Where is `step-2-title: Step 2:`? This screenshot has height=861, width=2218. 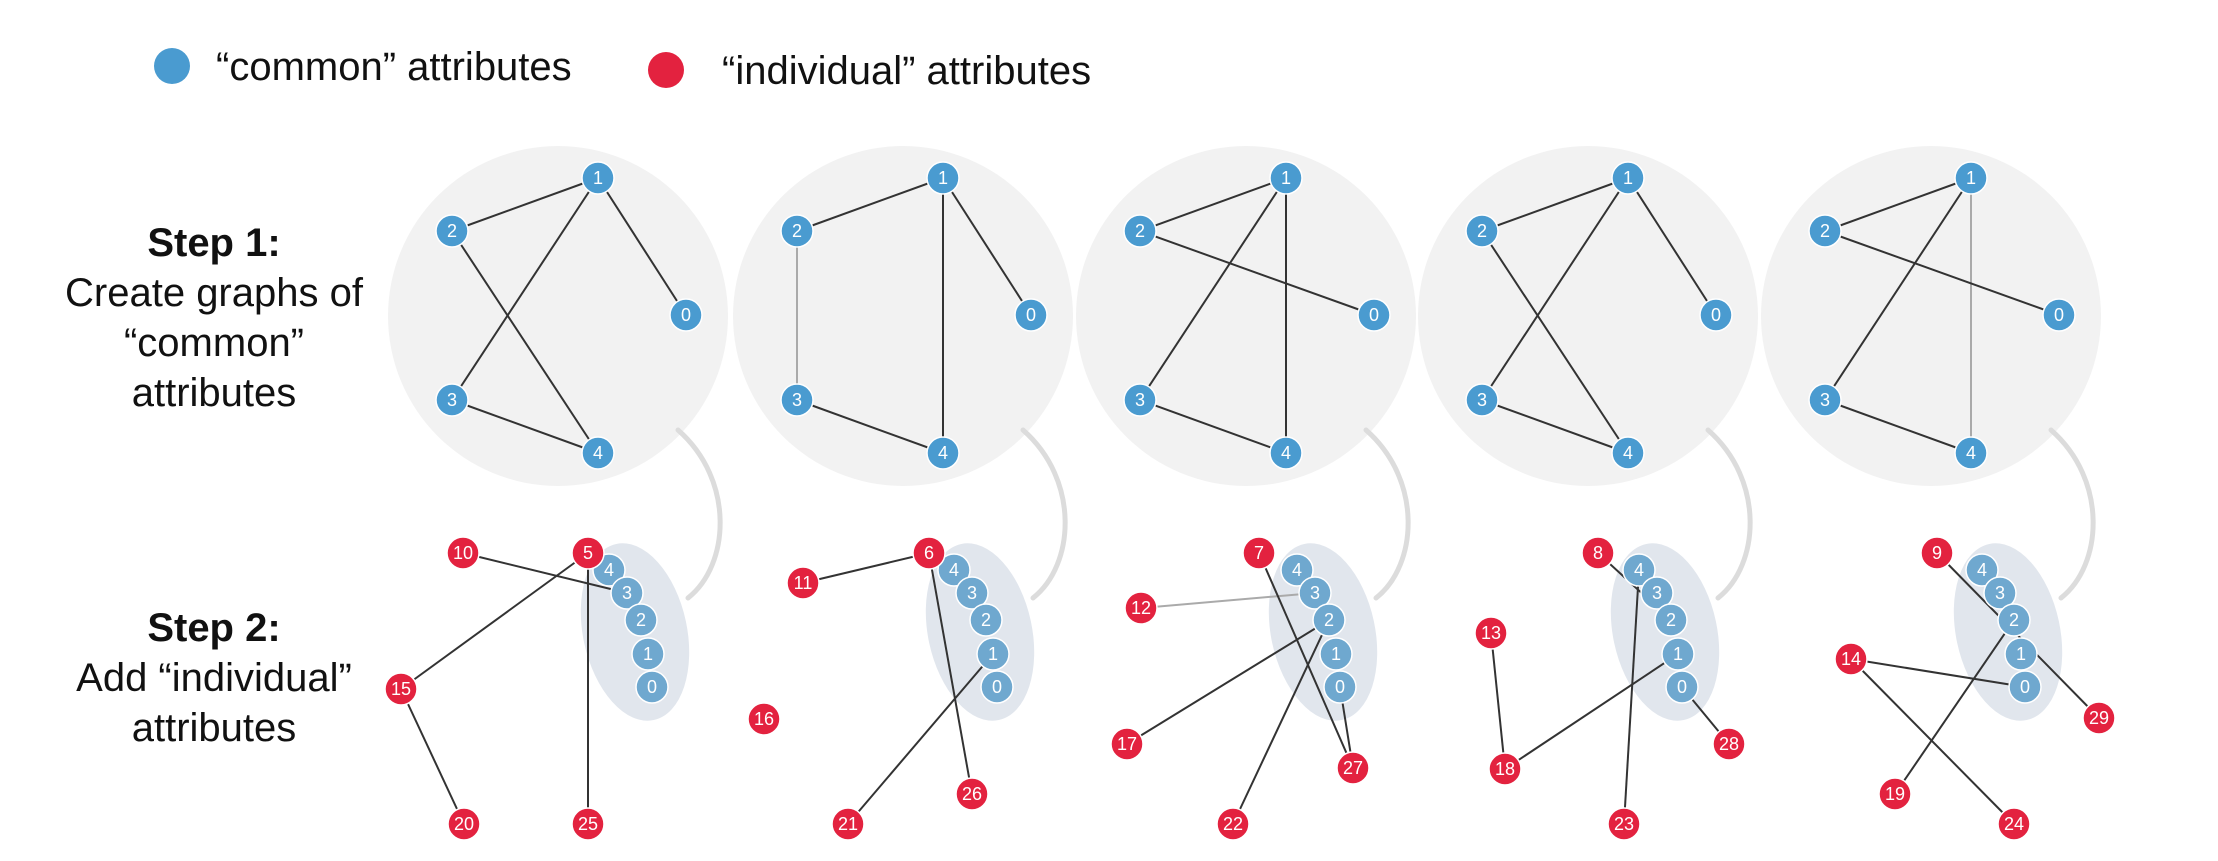 step-2-title: Step 2: is located at coordinates (214, 628).